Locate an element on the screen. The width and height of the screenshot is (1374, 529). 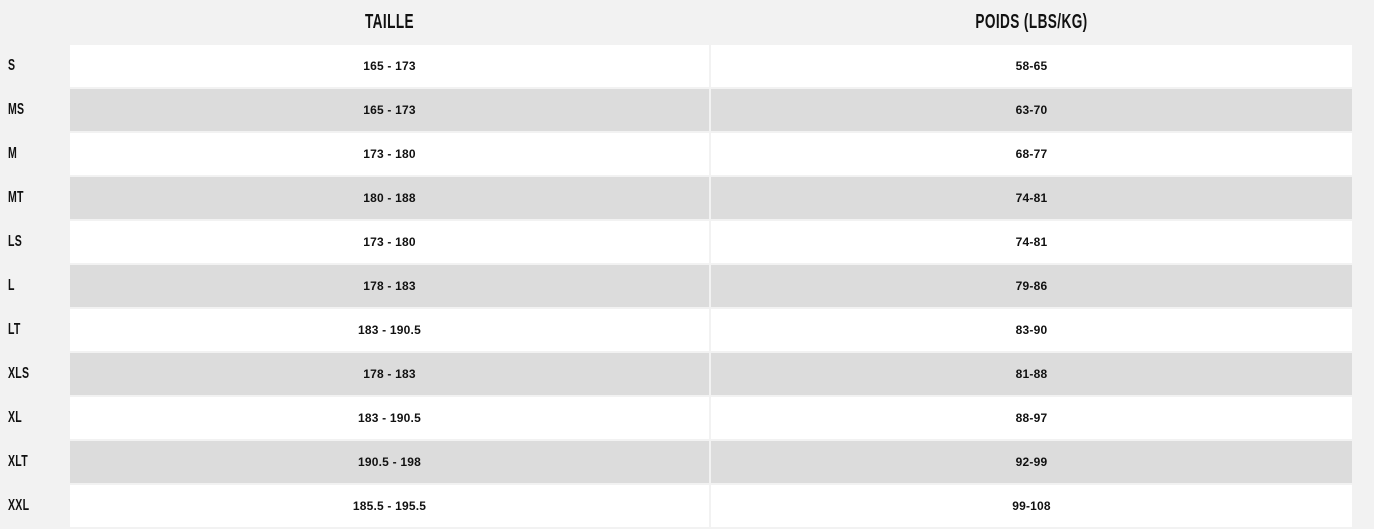
table-row: XLS 178 - 183 81-88 is located at coordinates (687, 374).